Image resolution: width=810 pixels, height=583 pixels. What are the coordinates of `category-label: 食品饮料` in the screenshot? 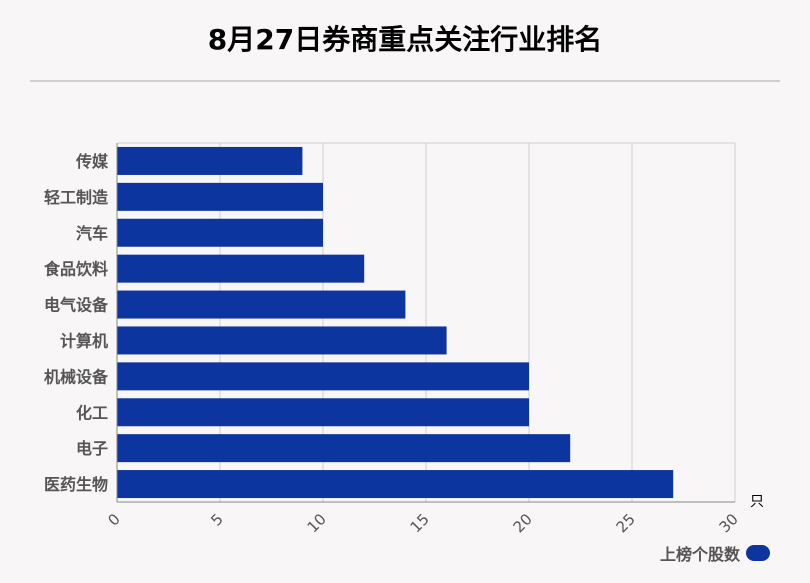 It's located at (75, 269).